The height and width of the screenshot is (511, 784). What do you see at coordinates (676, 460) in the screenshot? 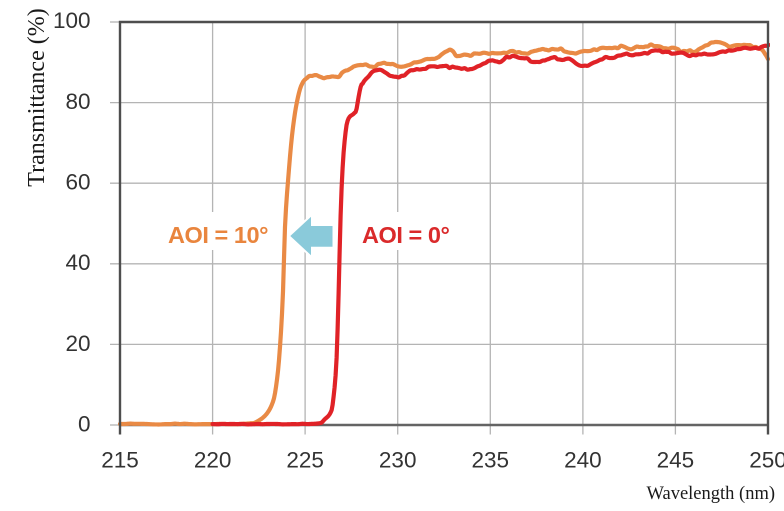
I see `svg-text: 245` at bounding box center [676, 460].